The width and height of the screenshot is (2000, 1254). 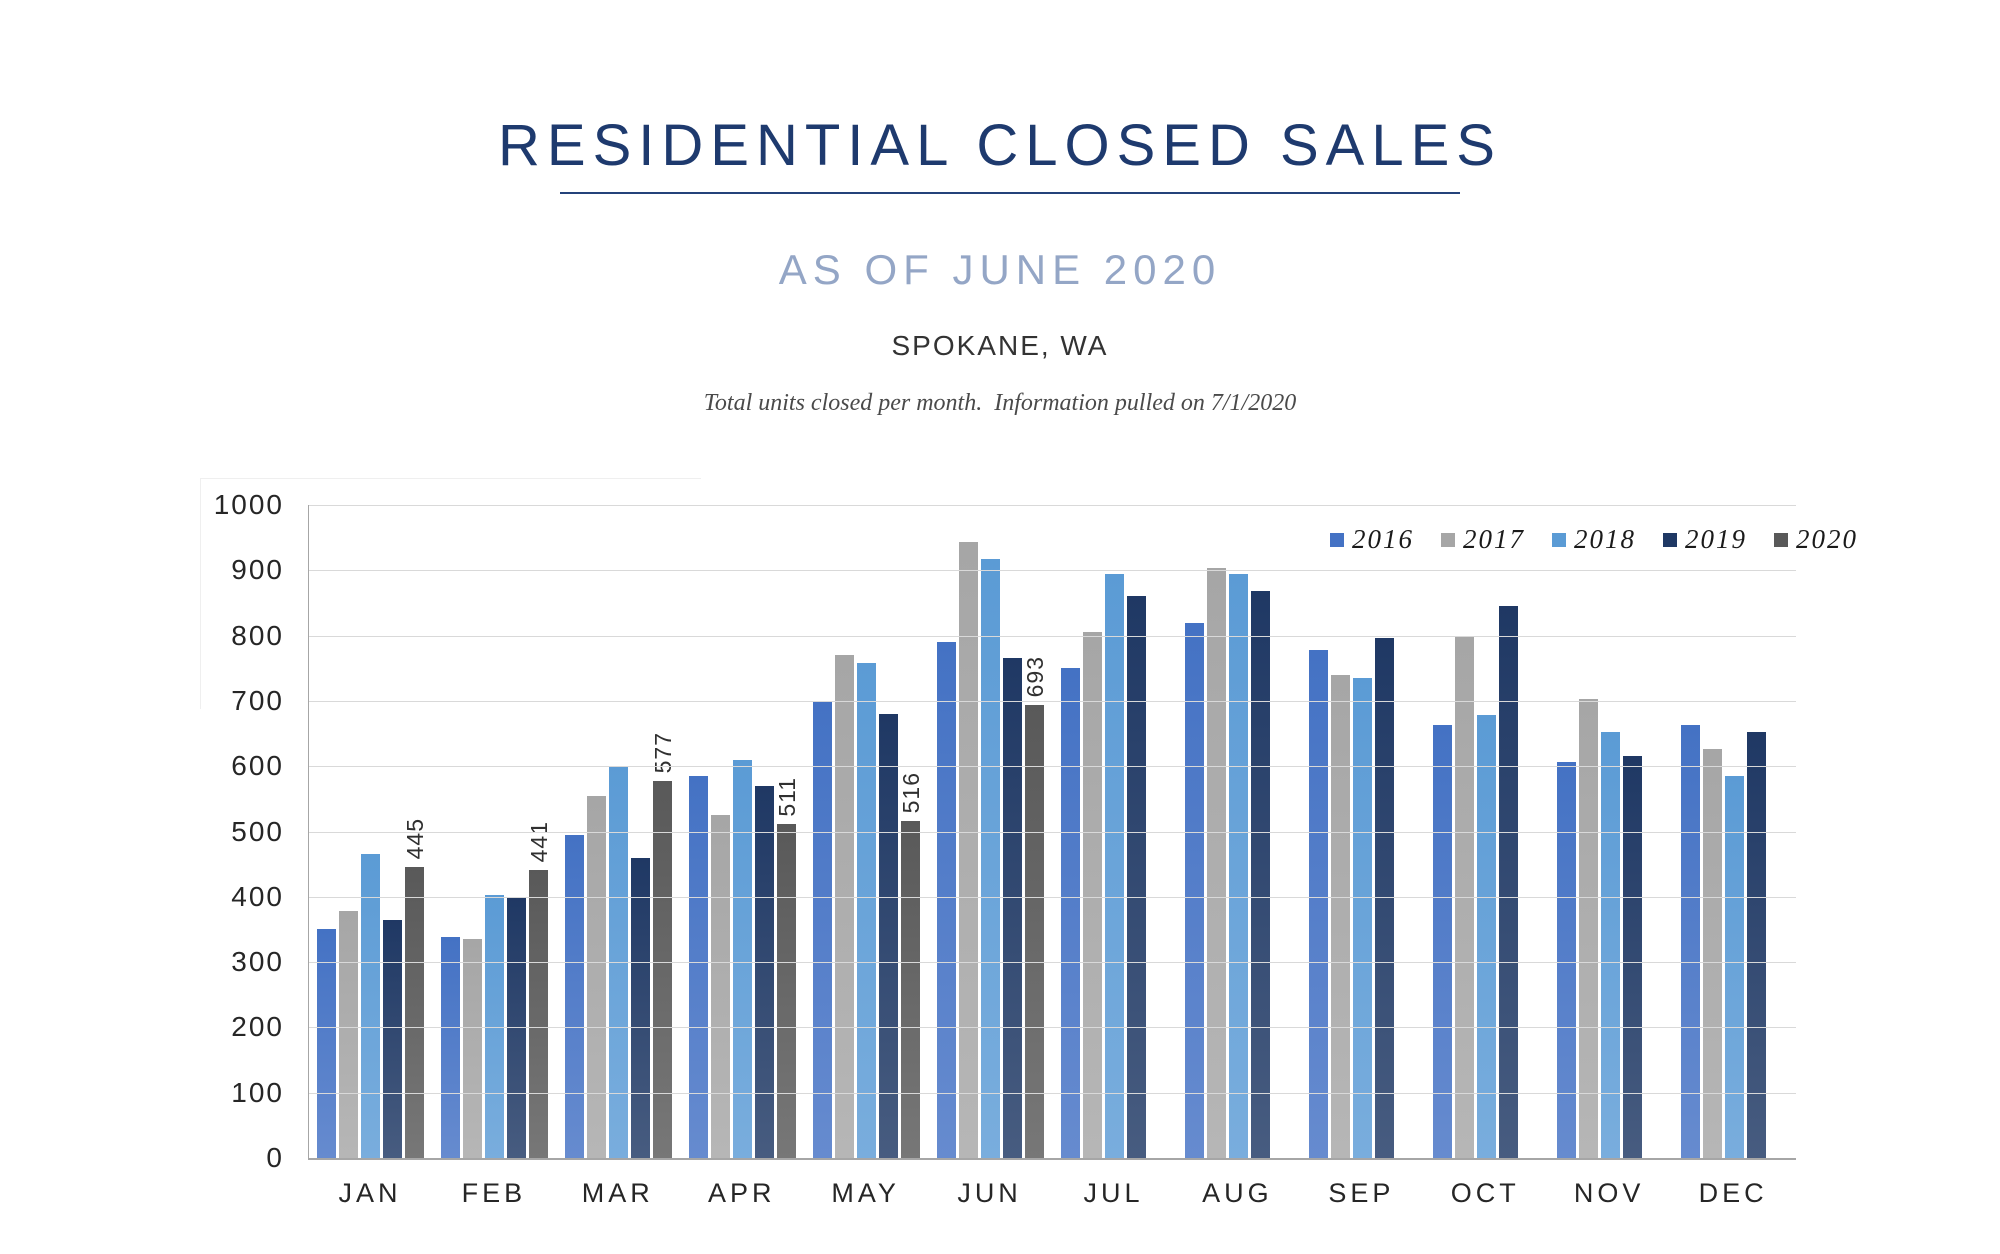 I want to click on bar-2016-mar, so click(x=575, y=996).